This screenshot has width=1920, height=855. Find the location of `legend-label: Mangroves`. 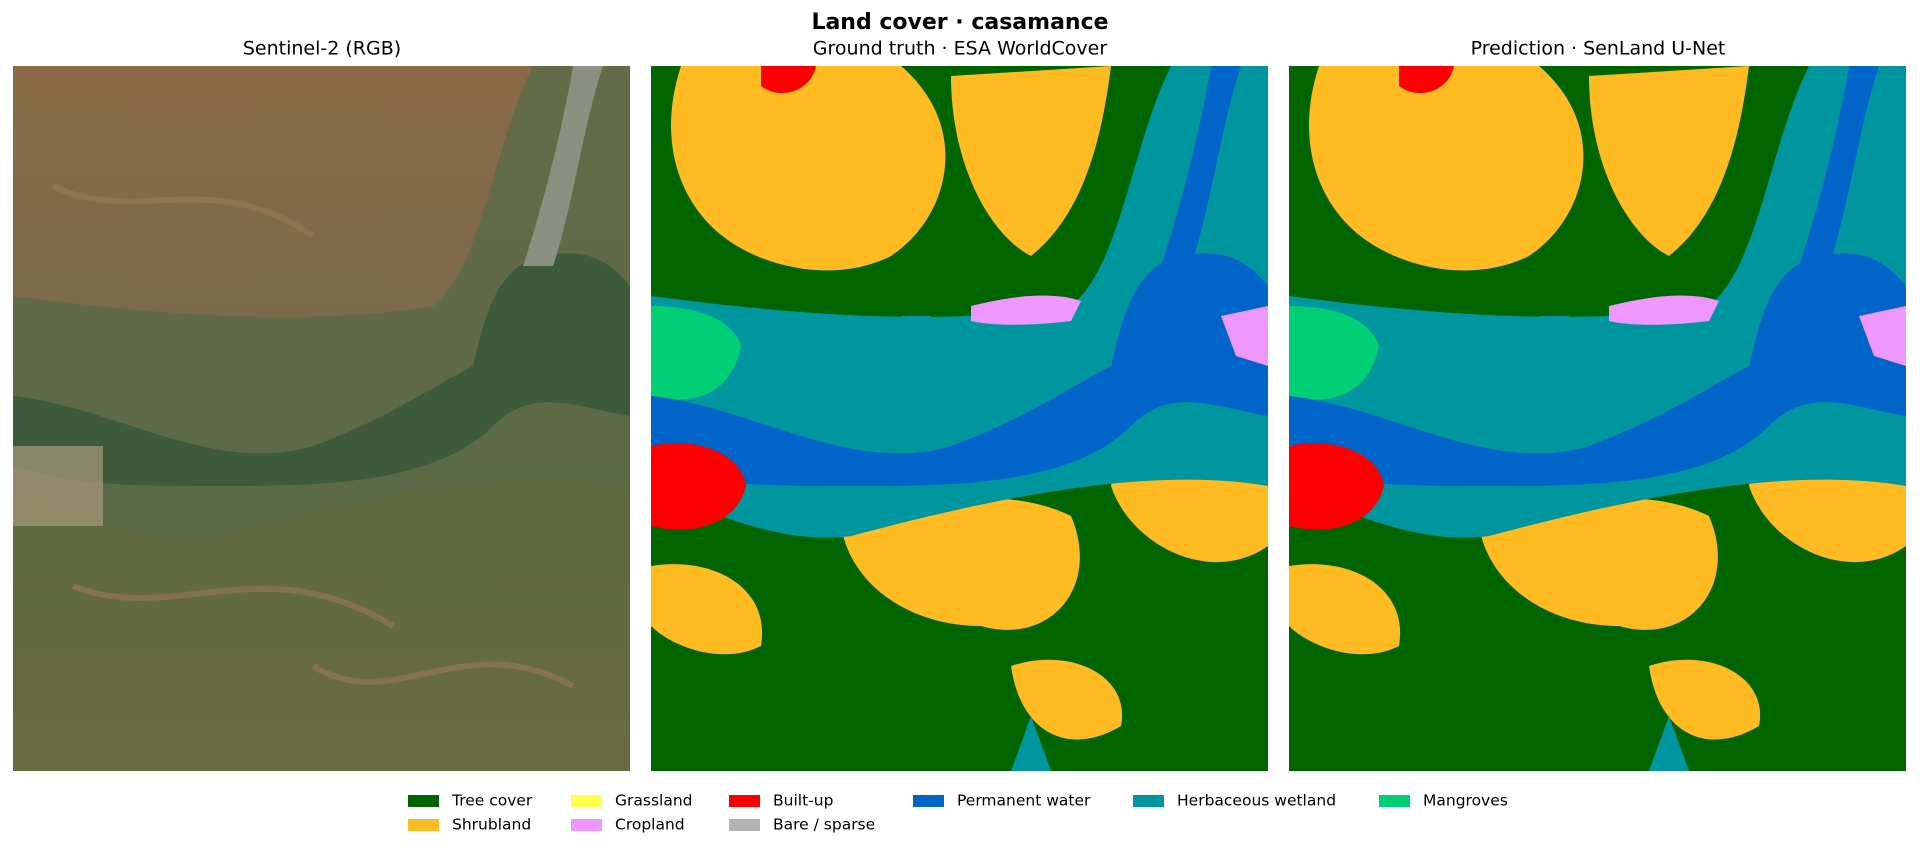

legend-label: Mangroves is located at coordinates (1465, 801).